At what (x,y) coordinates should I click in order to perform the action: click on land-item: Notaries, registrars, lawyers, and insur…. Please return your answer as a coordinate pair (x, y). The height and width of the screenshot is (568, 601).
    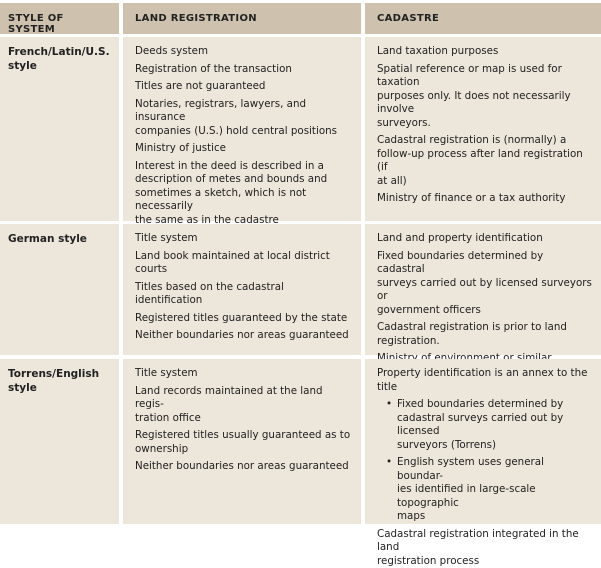
    Looking at the image, I should click on (244, 118).